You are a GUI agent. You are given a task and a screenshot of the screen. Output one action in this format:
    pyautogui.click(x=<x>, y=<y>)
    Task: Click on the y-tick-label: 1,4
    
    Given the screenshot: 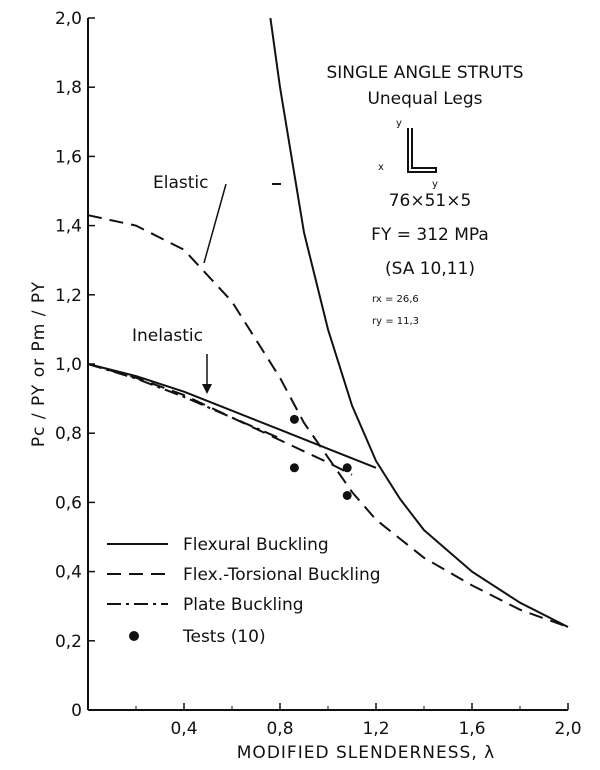 What is the action you would take?
    pyautogui.click(x=68, y=227)
    